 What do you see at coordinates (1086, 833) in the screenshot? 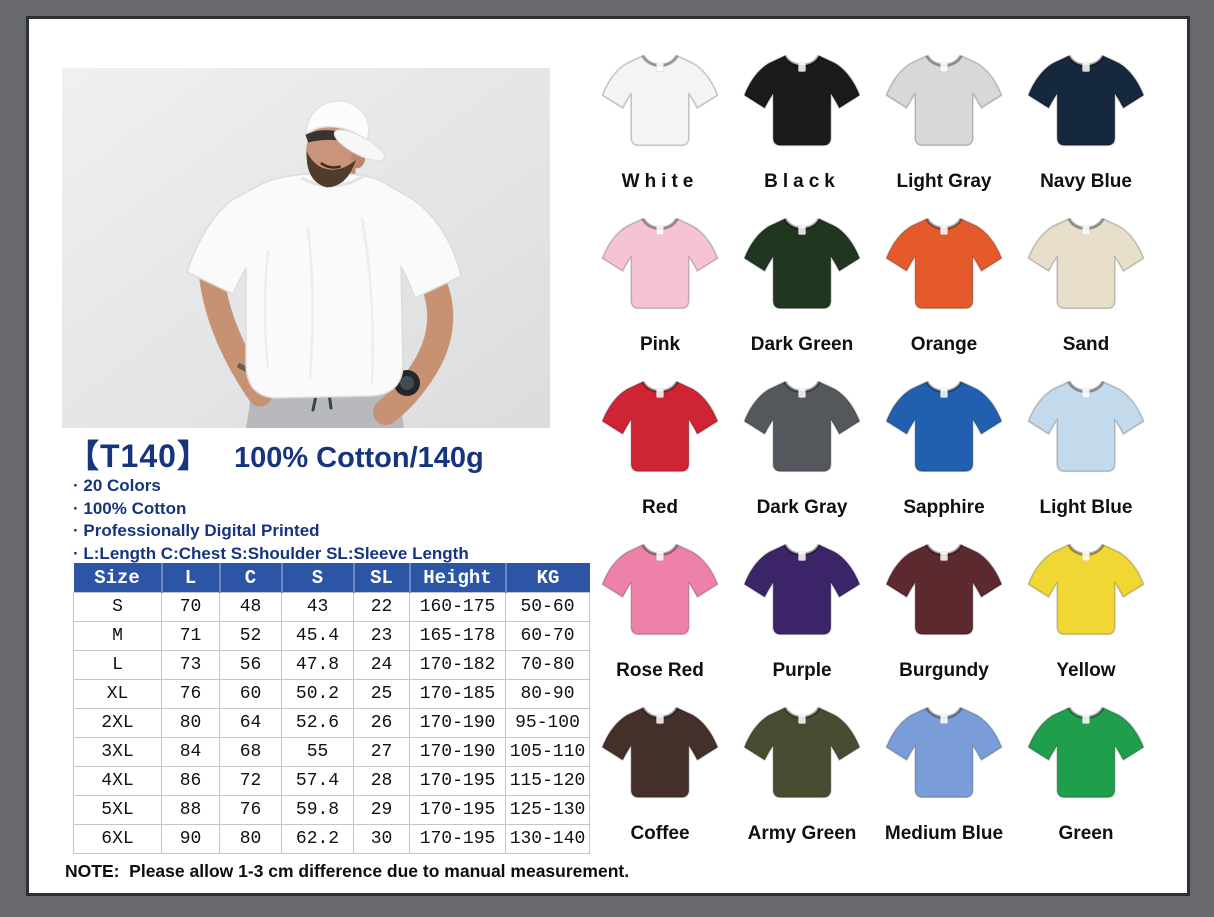
I see `color-label: Green` at bounding box center [1086, 833].